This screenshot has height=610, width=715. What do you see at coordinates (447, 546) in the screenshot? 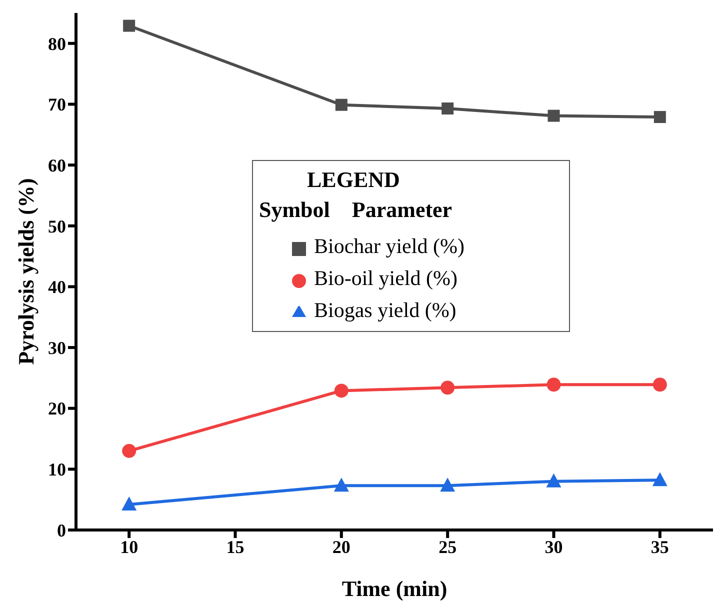
I see `x-tick-label: 25` at bounding box center [447, 546].